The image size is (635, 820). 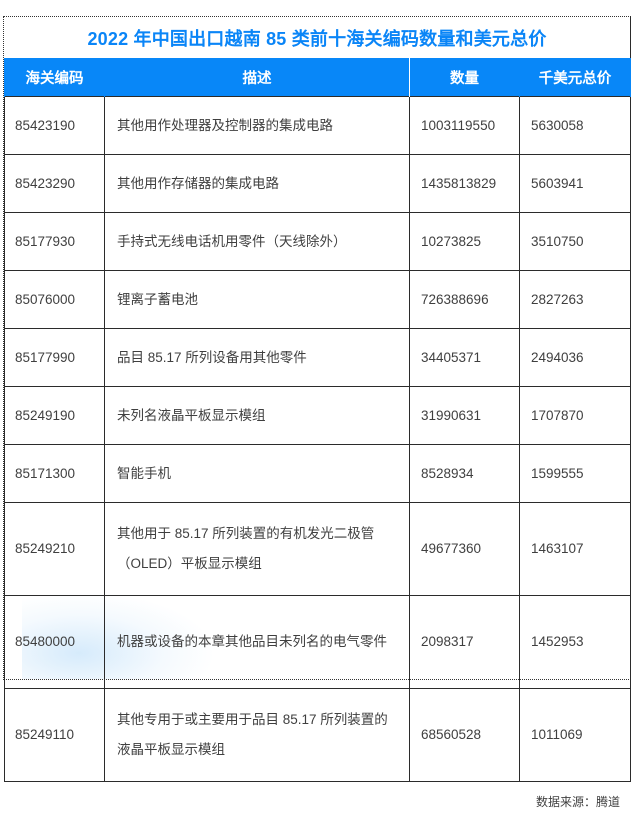 I want to click on cell-code: 85249210, so click(x=54, y=549).